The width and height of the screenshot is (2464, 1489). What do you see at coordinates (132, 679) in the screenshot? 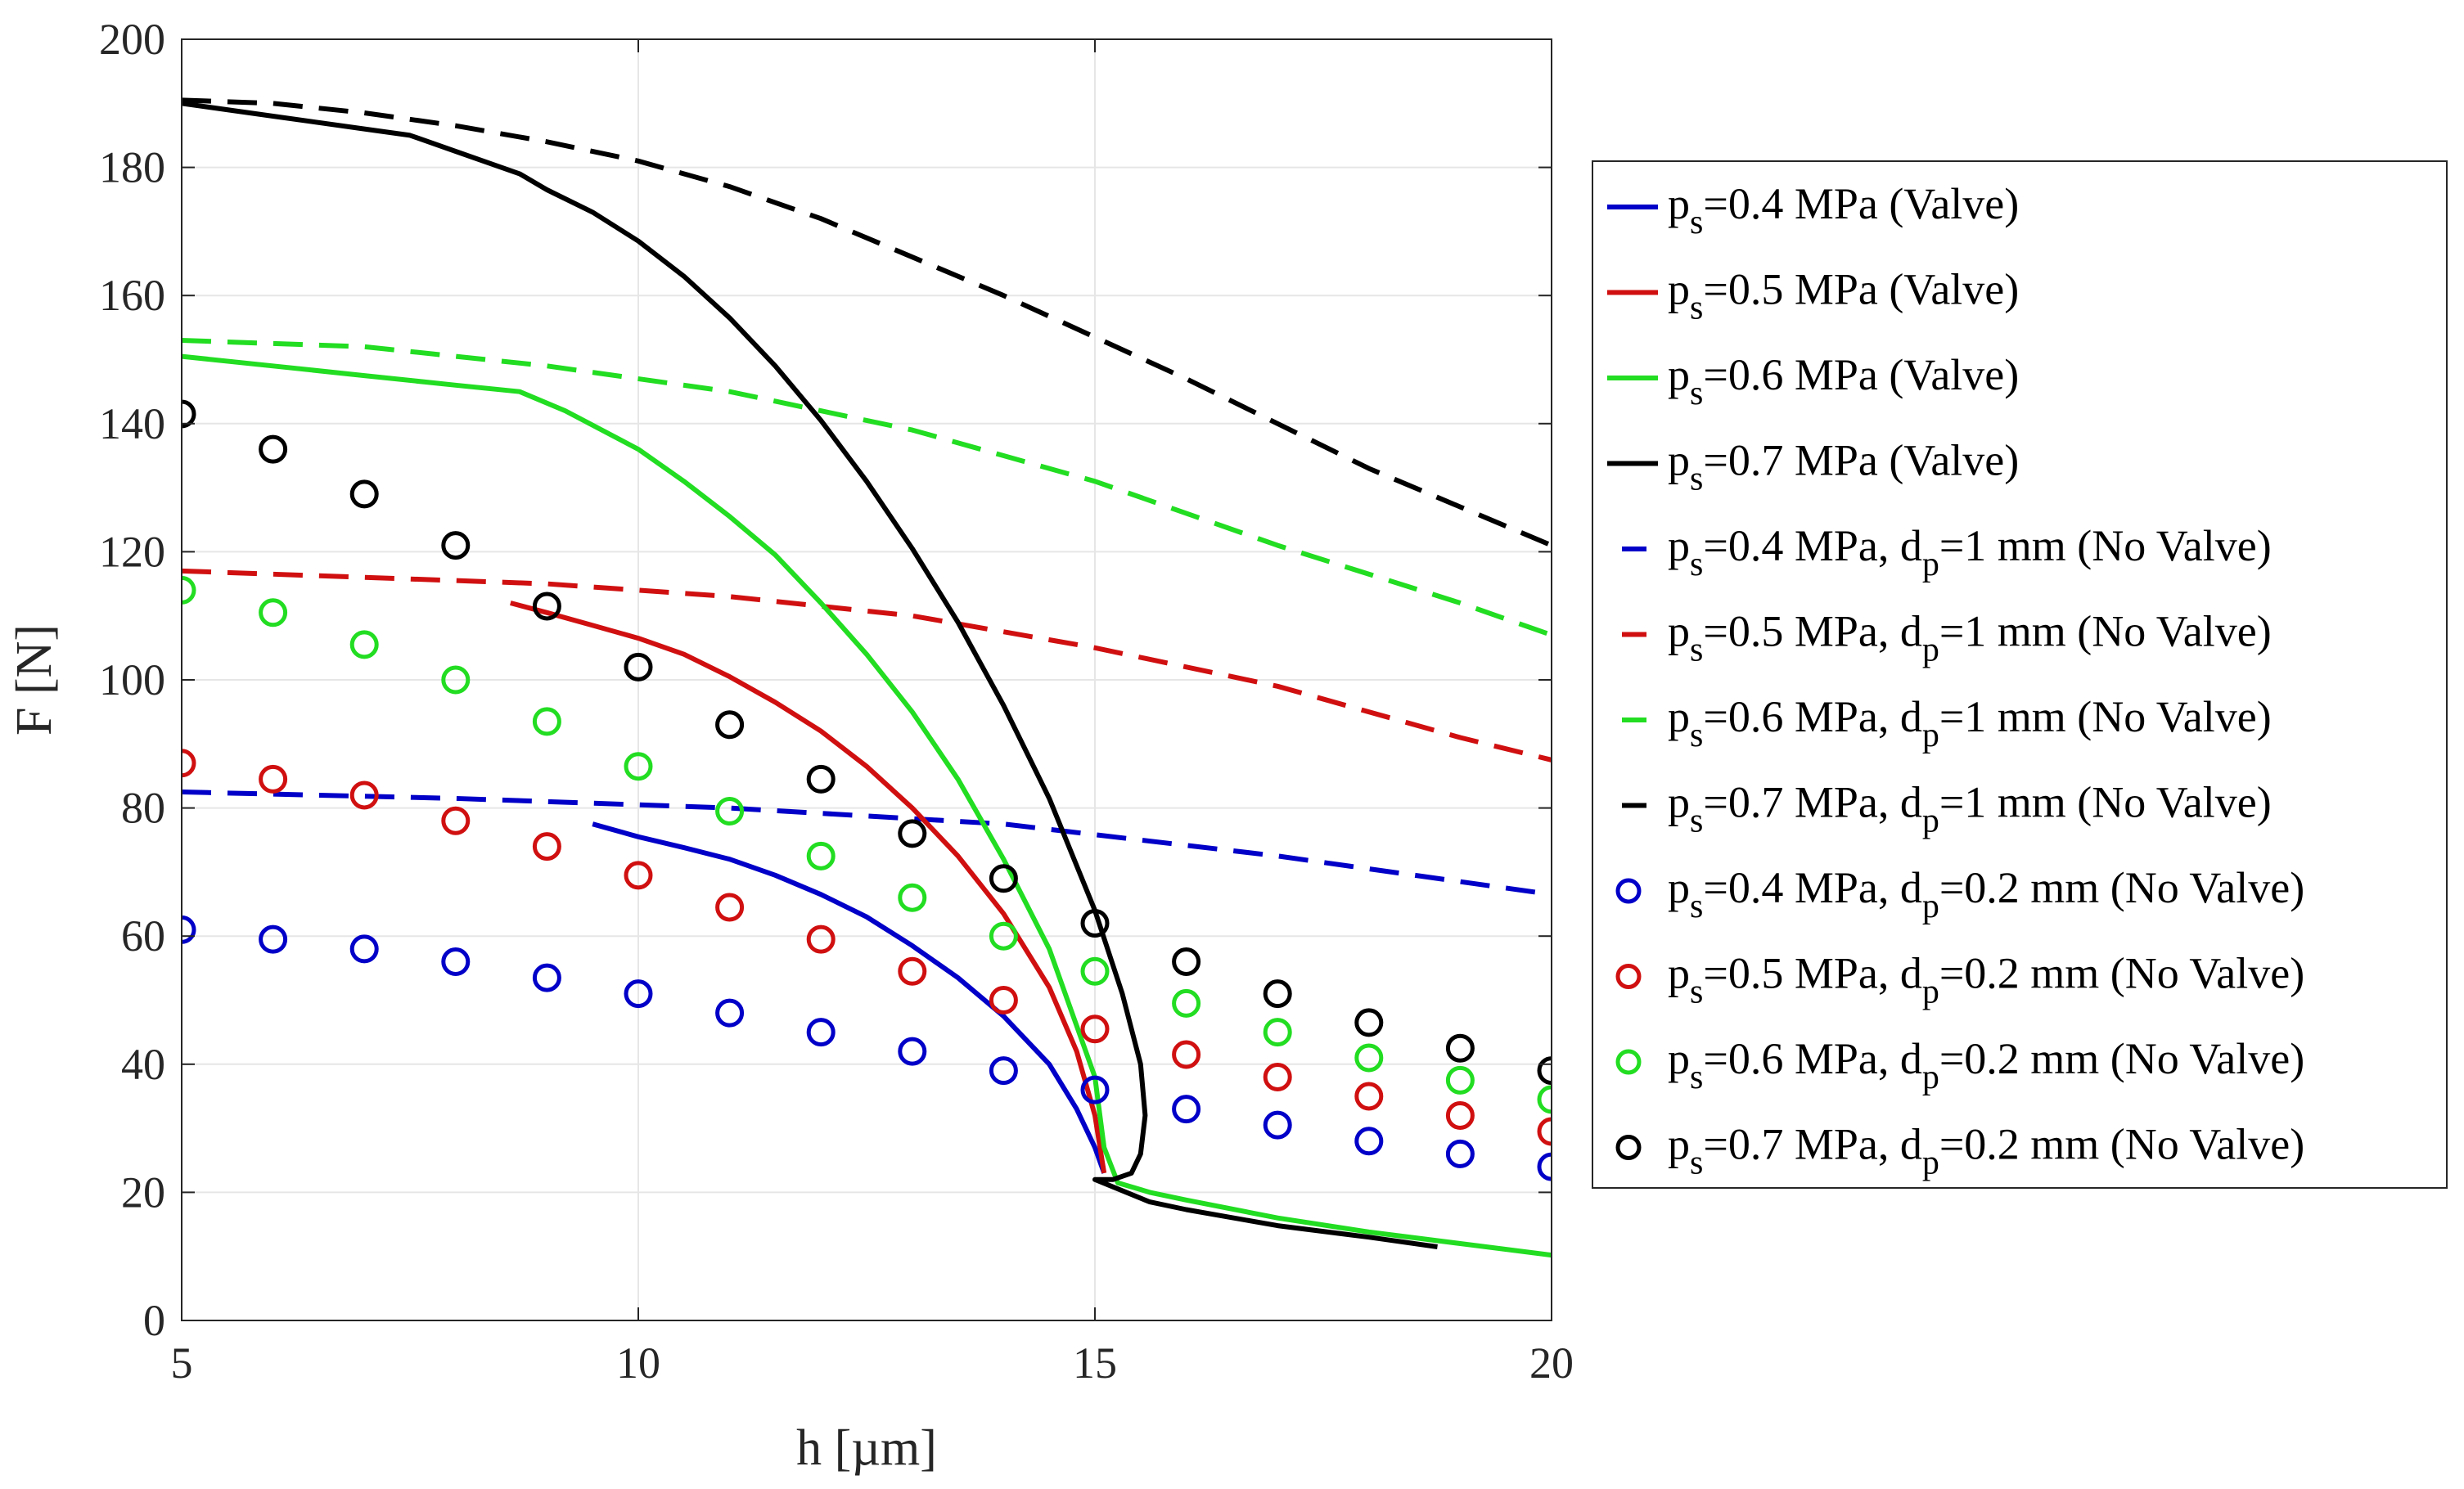
I see `y-tick-label: 100` at bounding box center [132, 679].